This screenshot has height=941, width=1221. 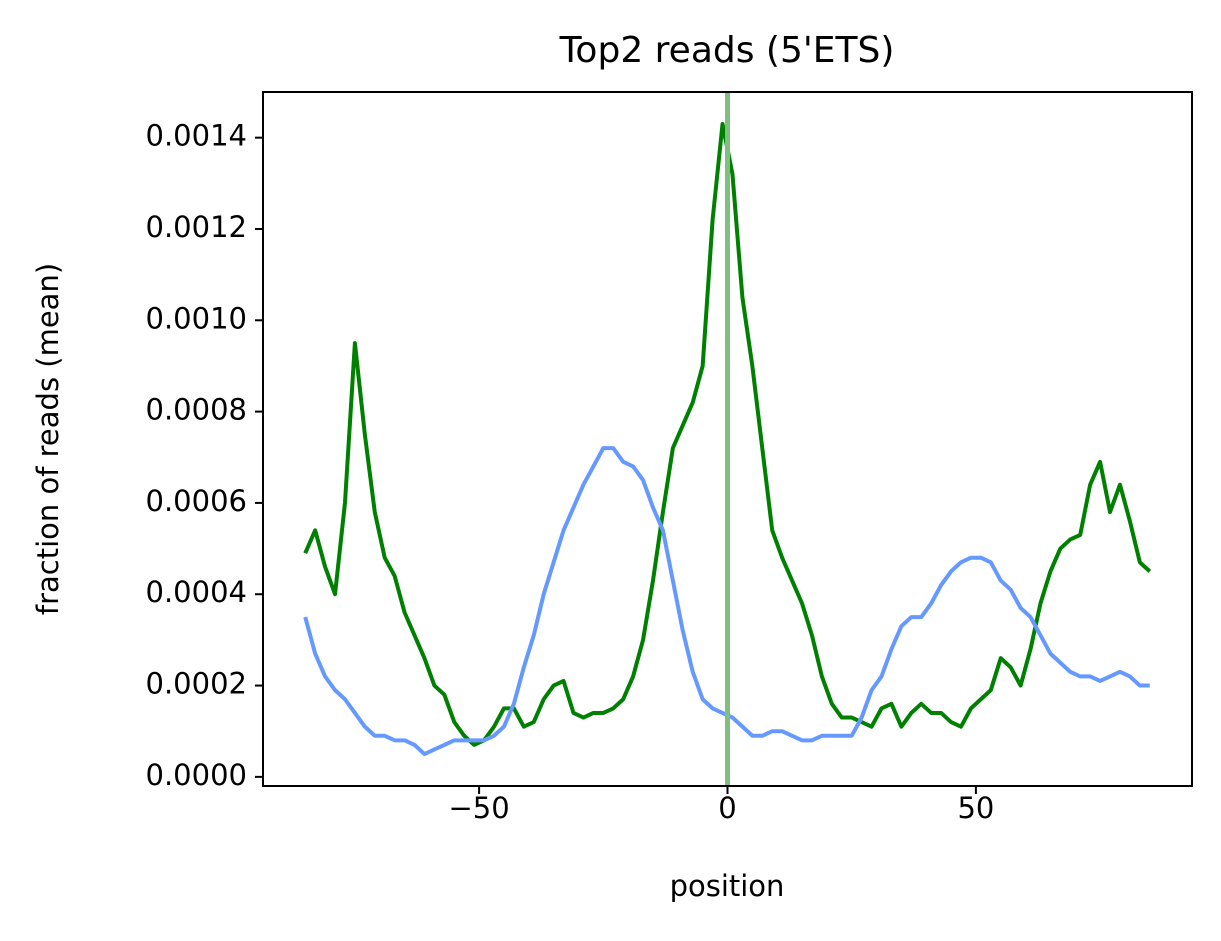 I want to click on y-axis-label: fraction of reads (mean), so click(x=48, y=439).